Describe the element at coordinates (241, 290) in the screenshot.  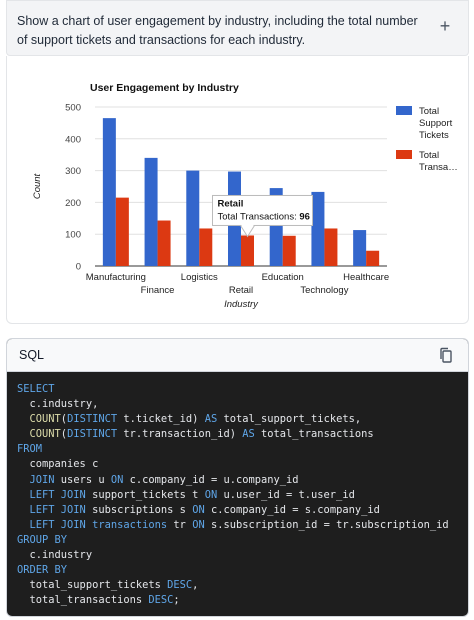
I see `x-tick-label: Retail` at that location.